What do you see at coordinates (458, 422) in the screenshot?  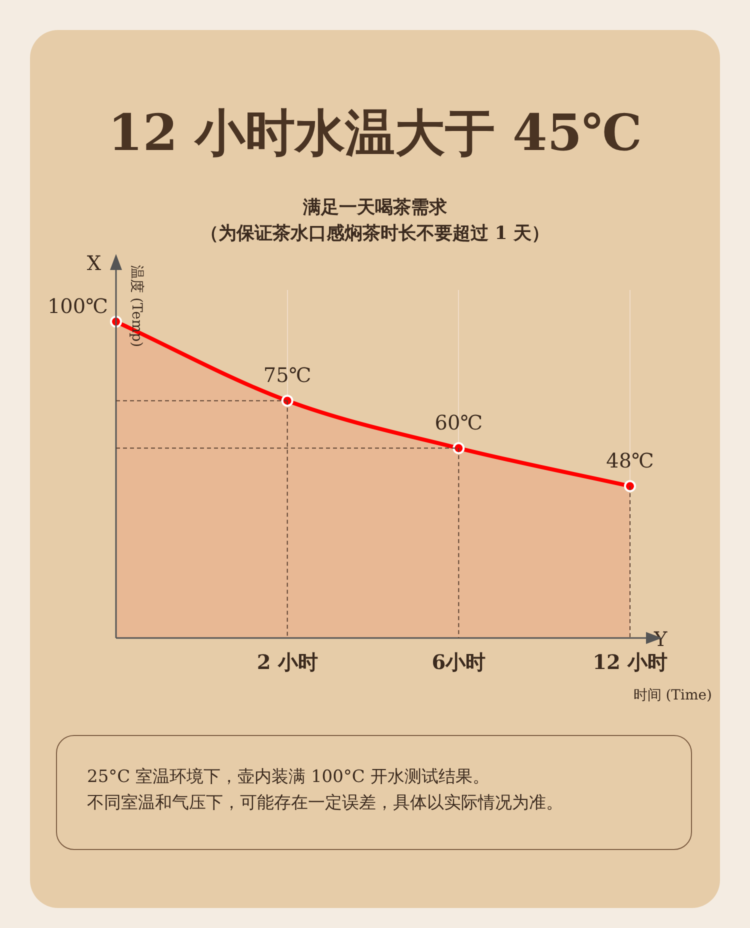 I see `data-label: 60℃` at bounding box center [458, 422].